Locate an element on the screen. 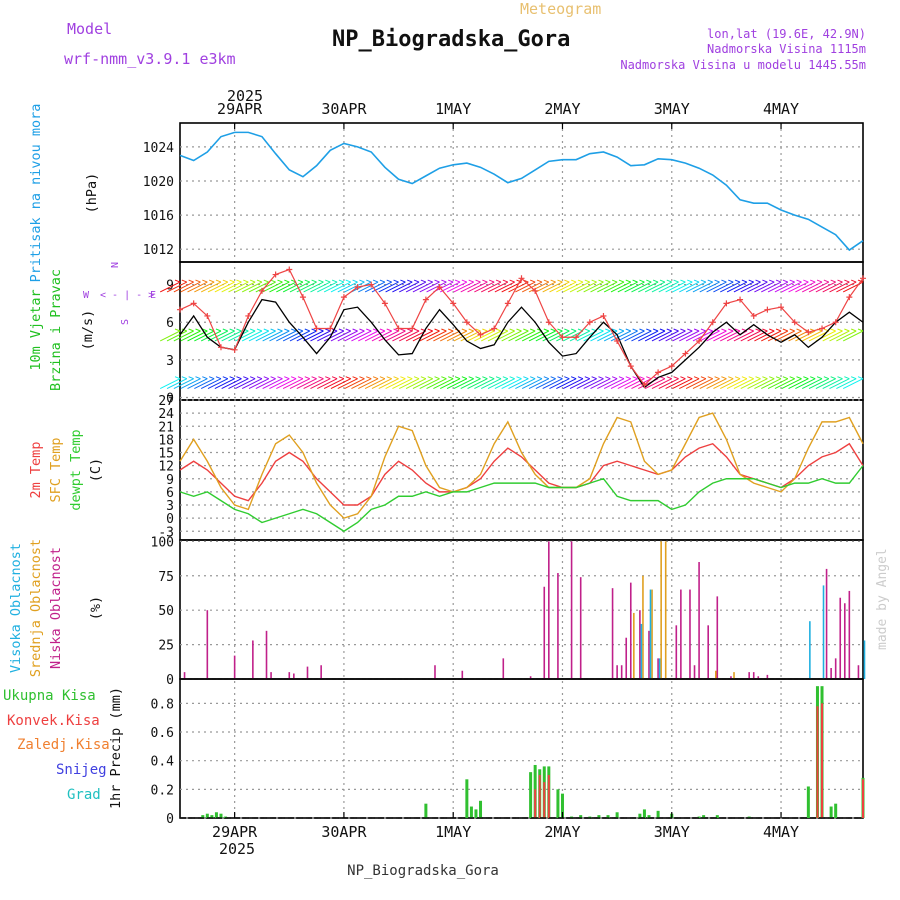  y-tick-label: 21 is located at coordinates (166, 427).